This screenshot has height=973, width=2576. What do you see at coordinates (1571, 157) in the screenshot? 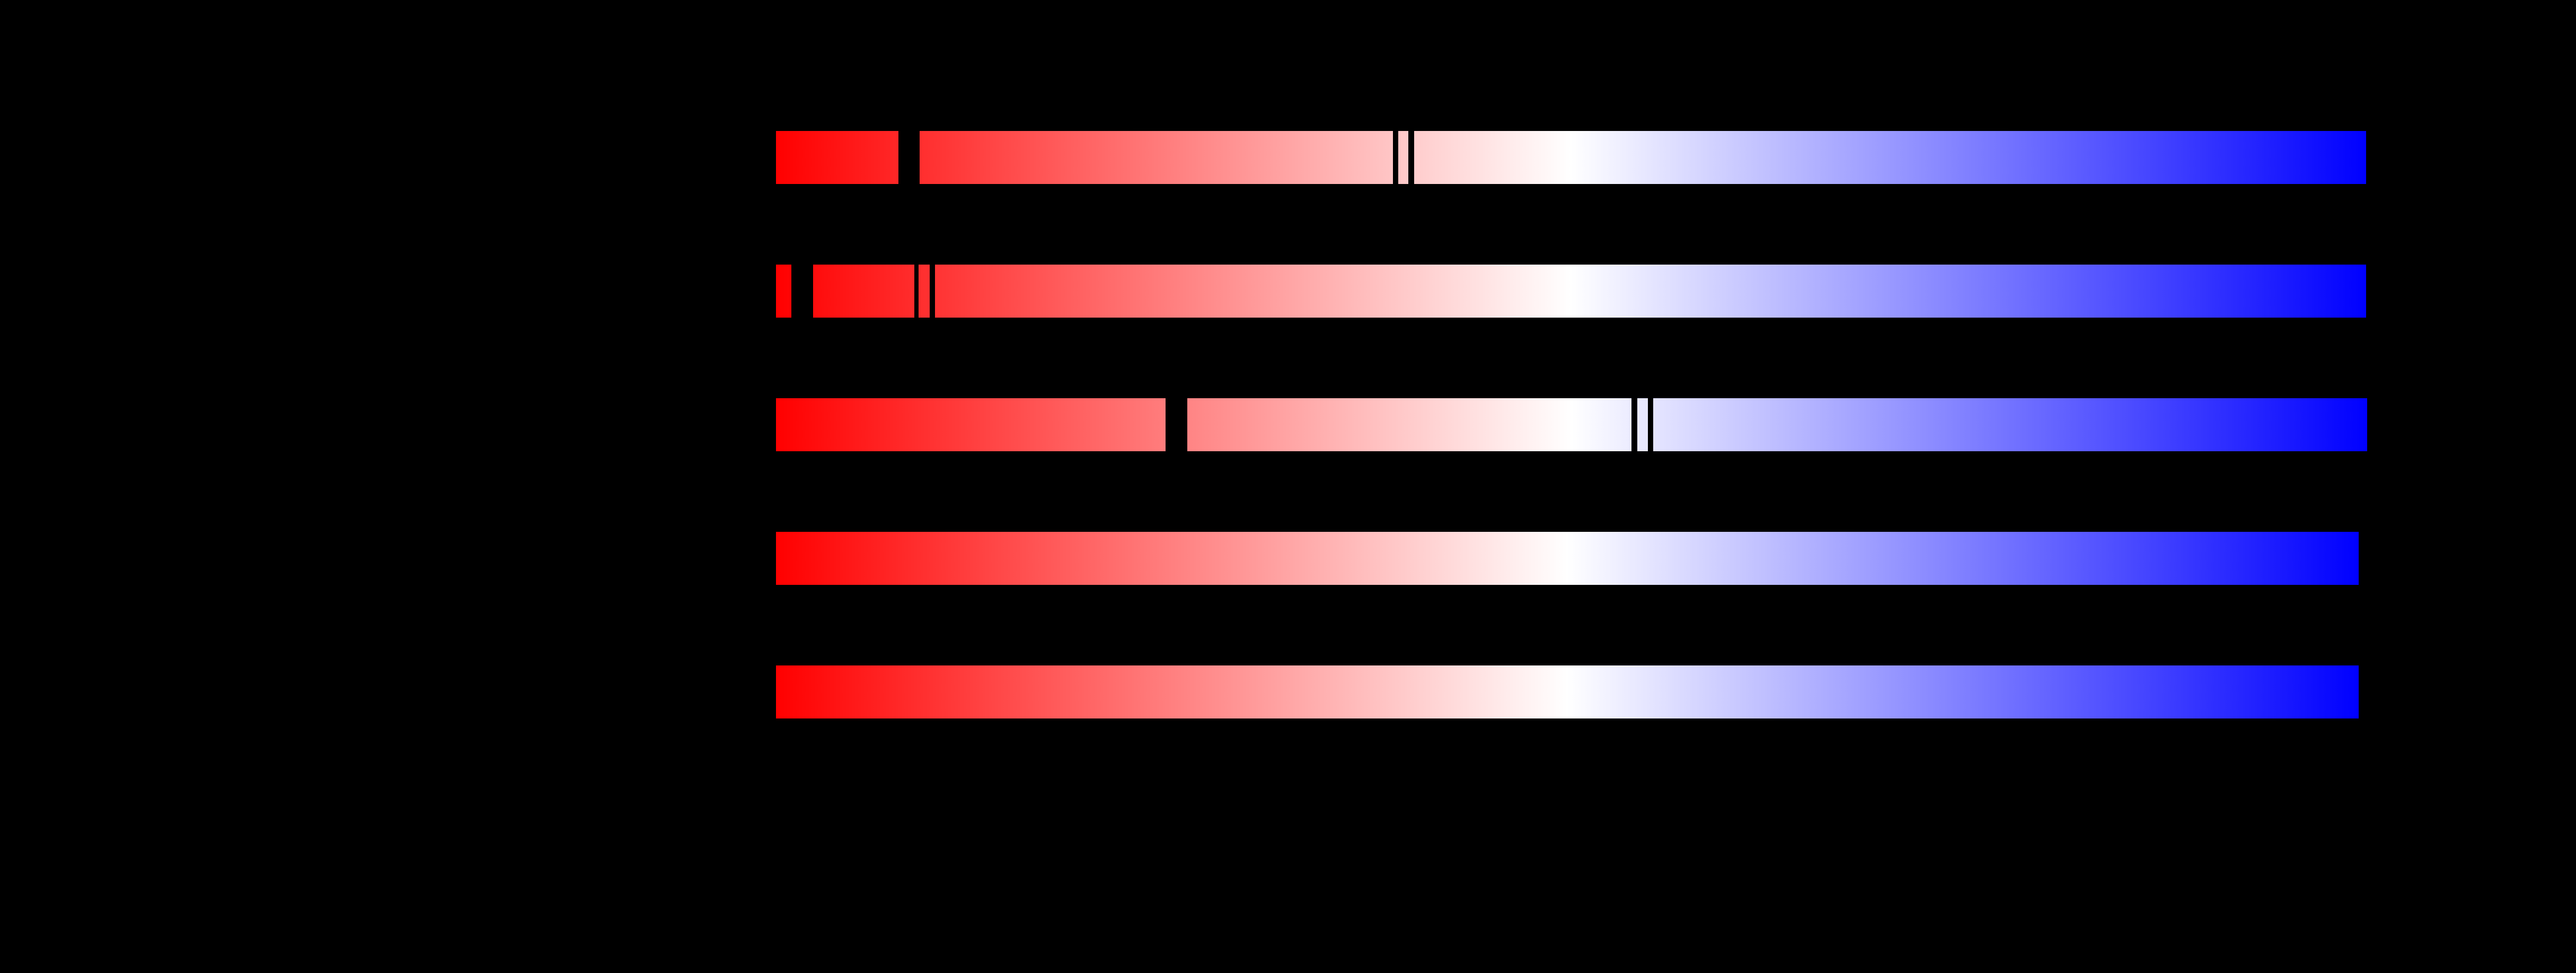
I see `gradient-strip-row1` at bounding box center [1571, 157].